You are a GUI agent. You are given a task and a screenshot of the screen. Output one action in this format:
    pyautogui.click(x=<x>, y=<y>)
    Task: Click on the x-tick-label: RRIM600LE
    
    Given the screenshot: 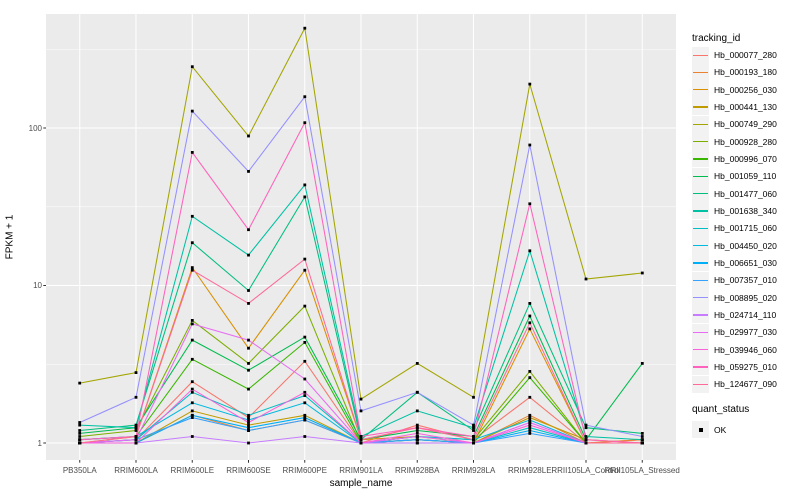 What is the action you would take?
    pyautogui.click(x=192, y=470)
    